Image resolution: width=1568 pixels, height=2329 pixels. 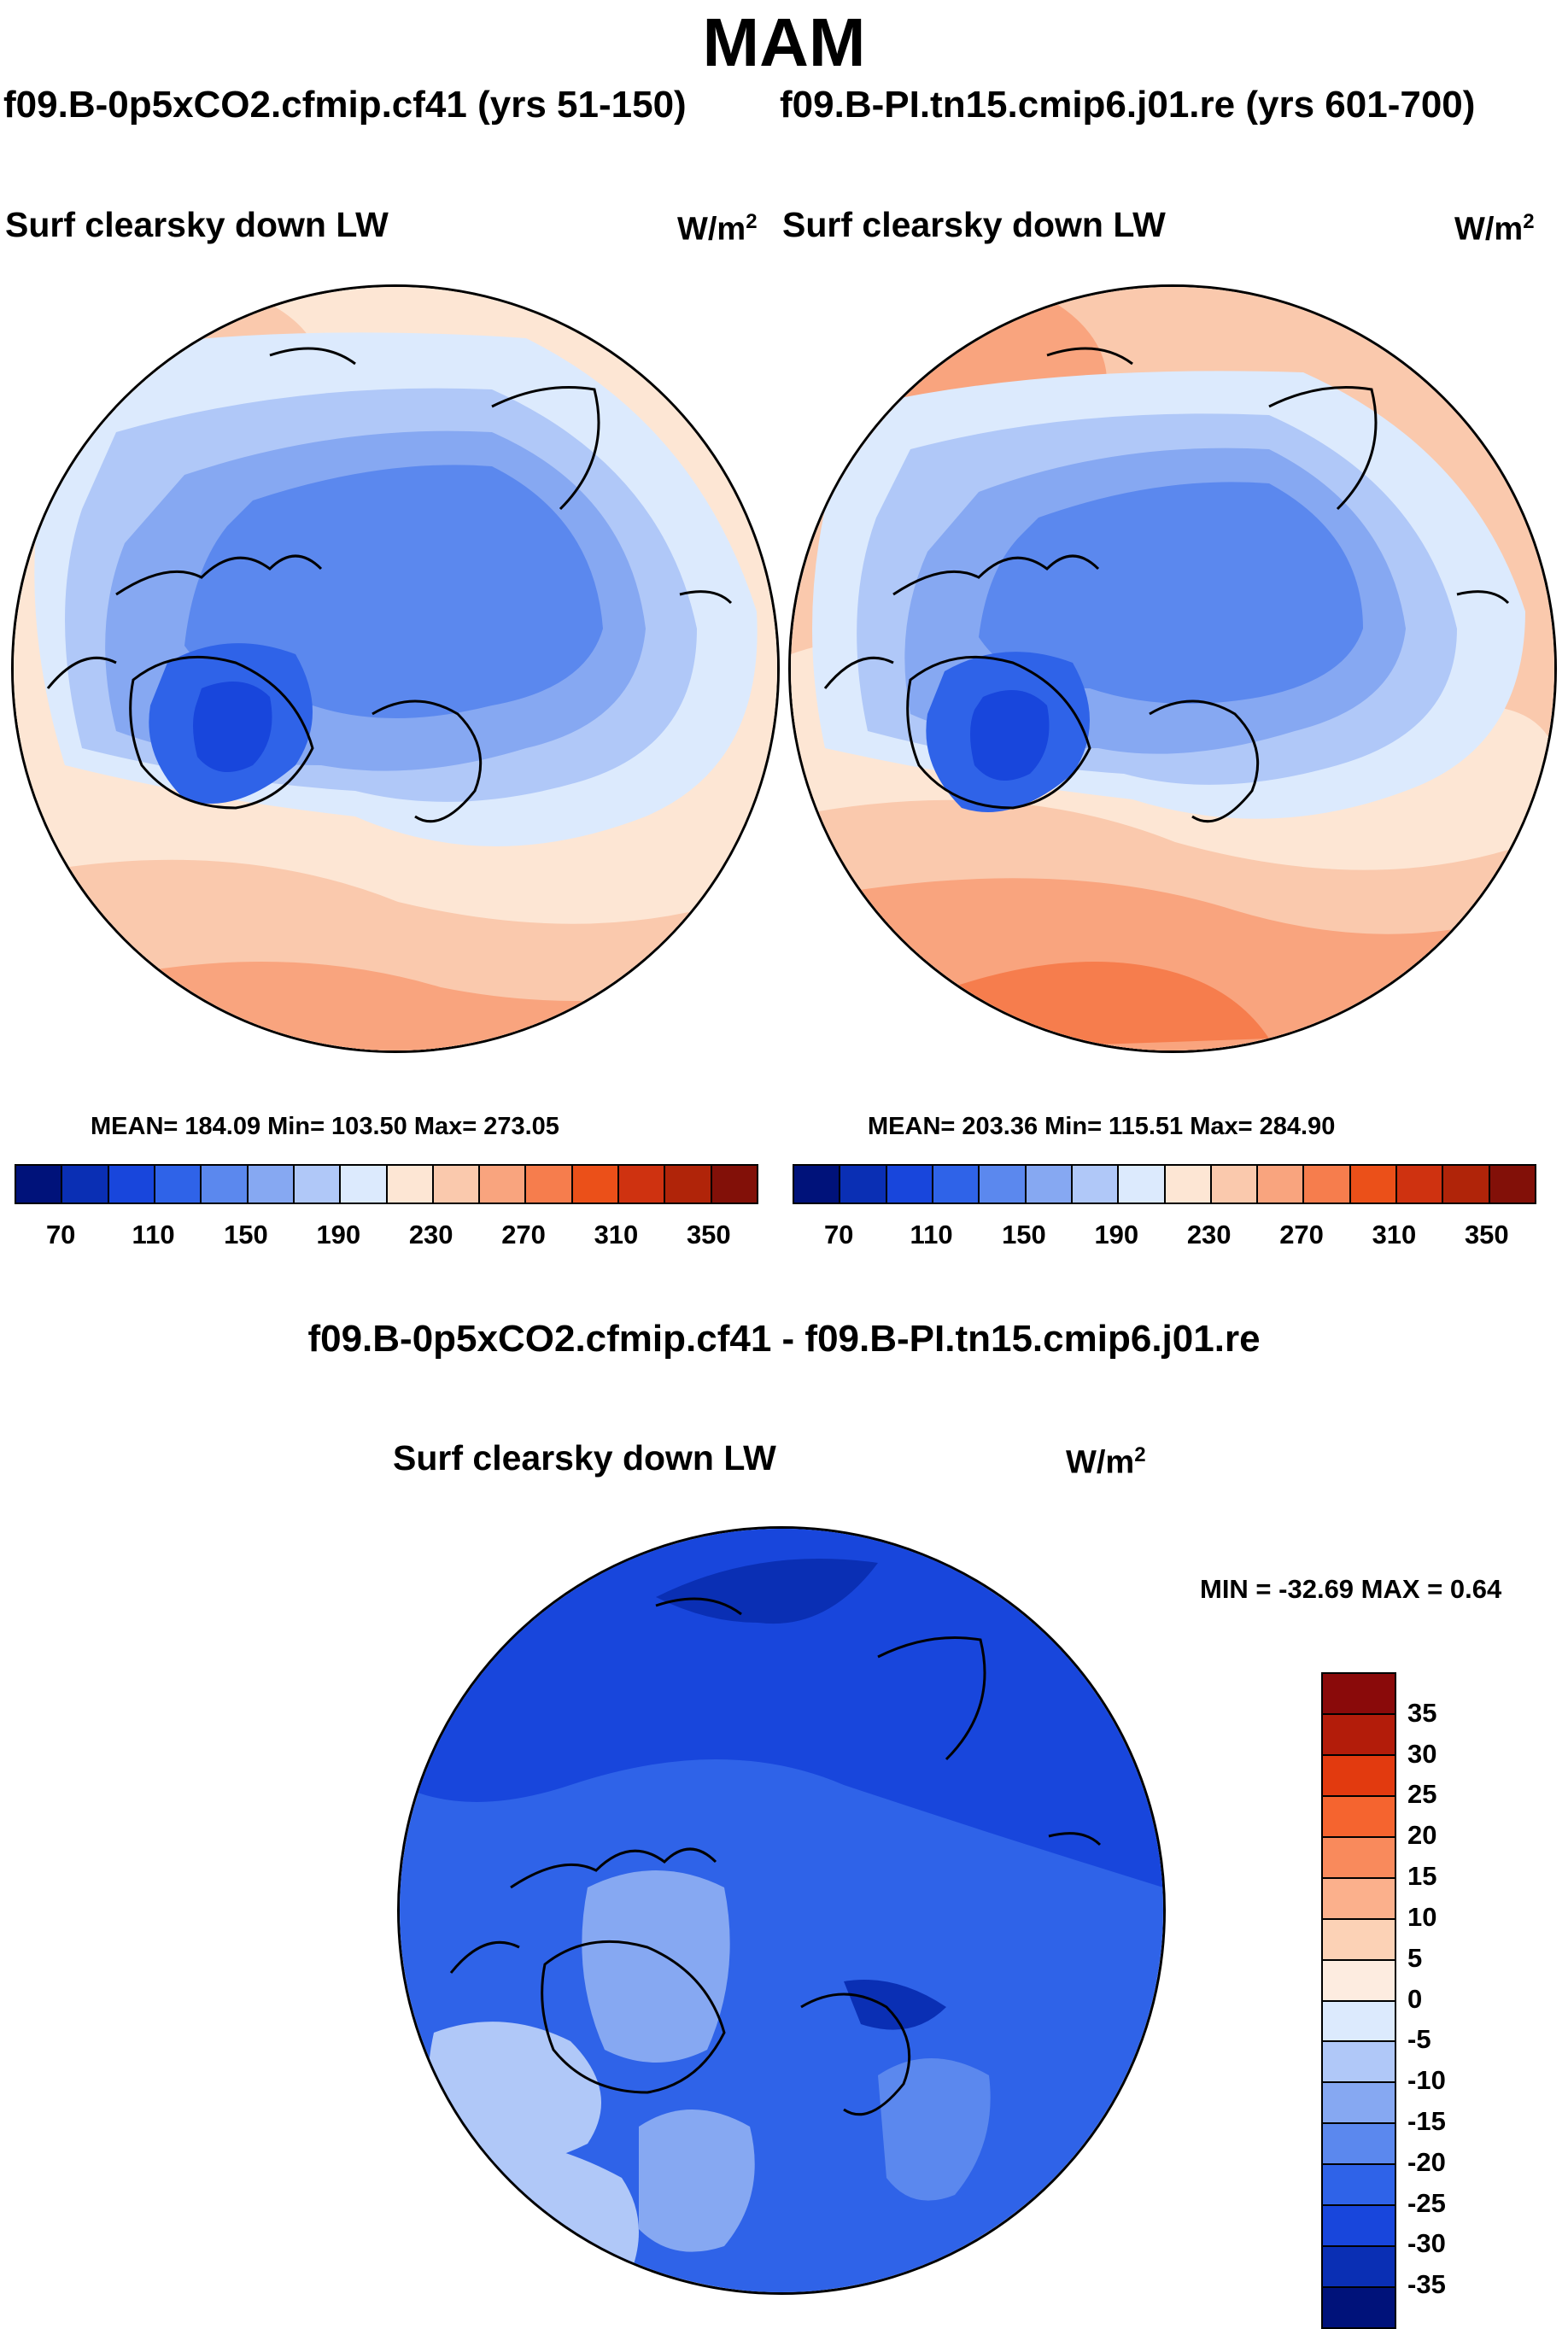 I want to click on panel1-colorbar, so click(x=386, y=1184).